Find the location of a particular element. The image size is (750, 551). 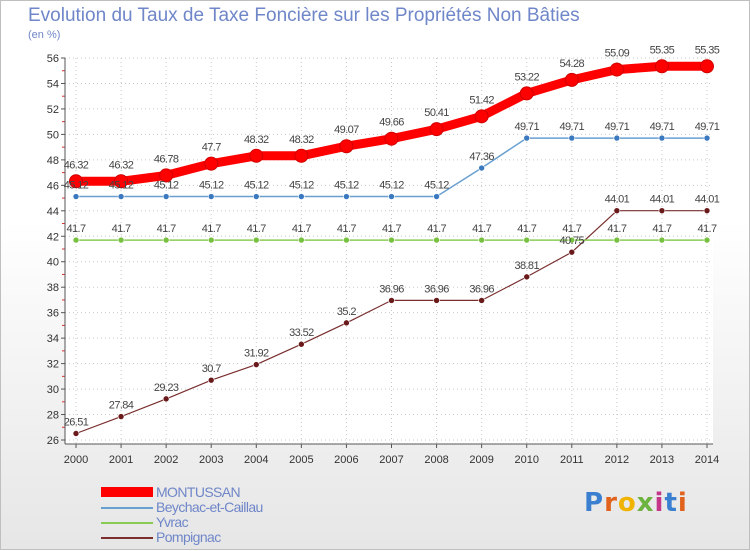

legend-label-yvrac: Yvrac is located at coordinates (172, 522).